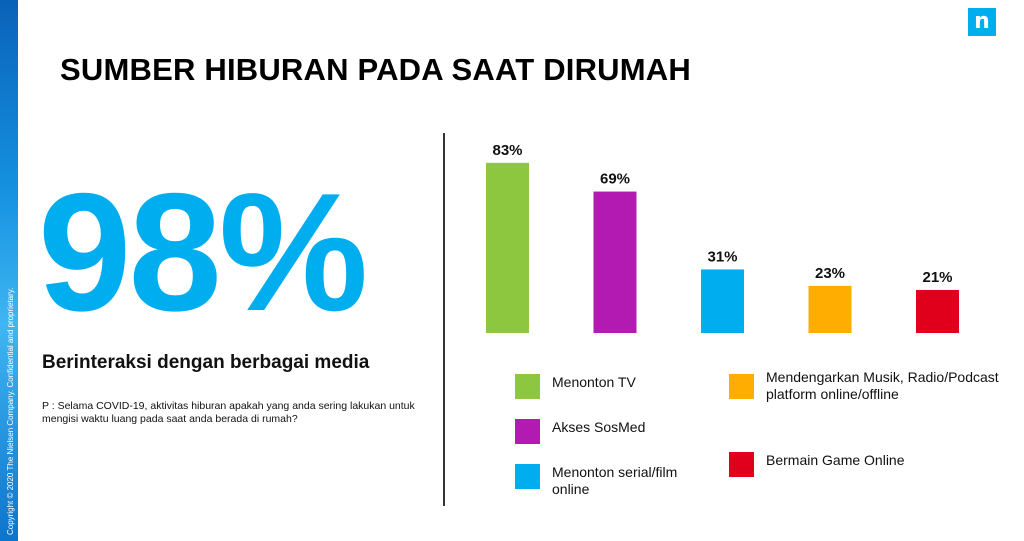  I want to click on headline-stat: 98%, so click(203, 252).